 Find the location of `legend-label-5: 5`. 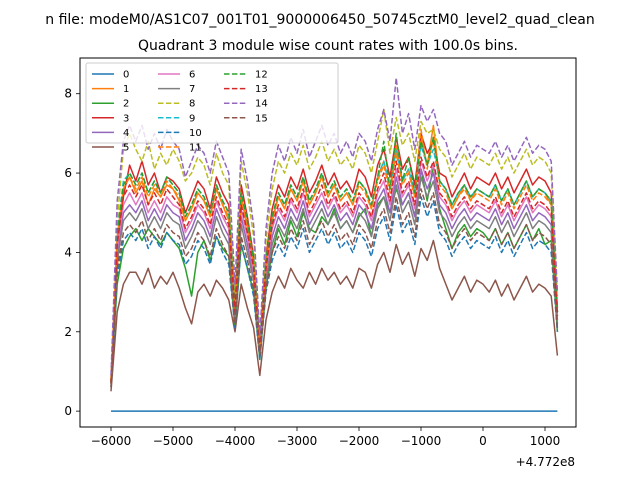

legend-label-5: 5 is located at coordinates (126, 148).